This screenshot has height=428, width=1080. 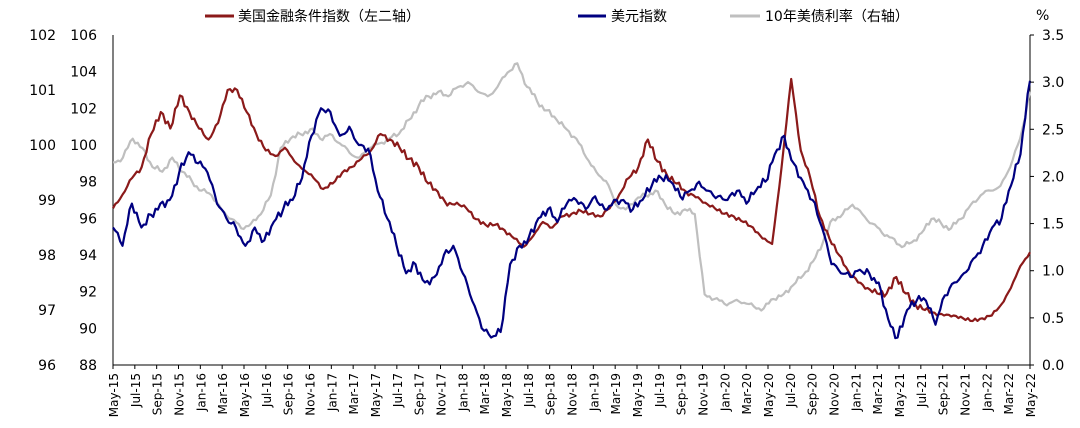 I want to click on x-tick-label: Mar-21, so click(x=878, y=393).